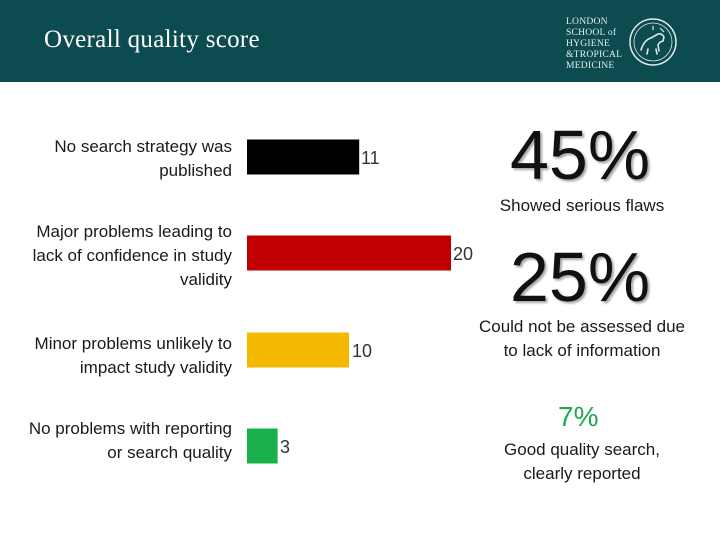 This screenshot has height=540, width=720. Describe the element at coordinates (580, 155) in the screenshot. I see `stat-serious-flaws-value: 45%` at that location.